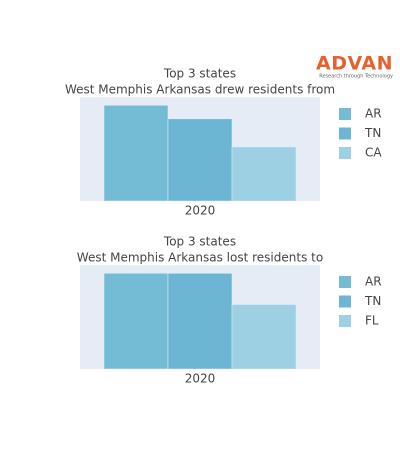 The image size is (400, 454). Describe the element at coordinates (372, 321) in the screenshot. I see `legend-label: FL` at that location.